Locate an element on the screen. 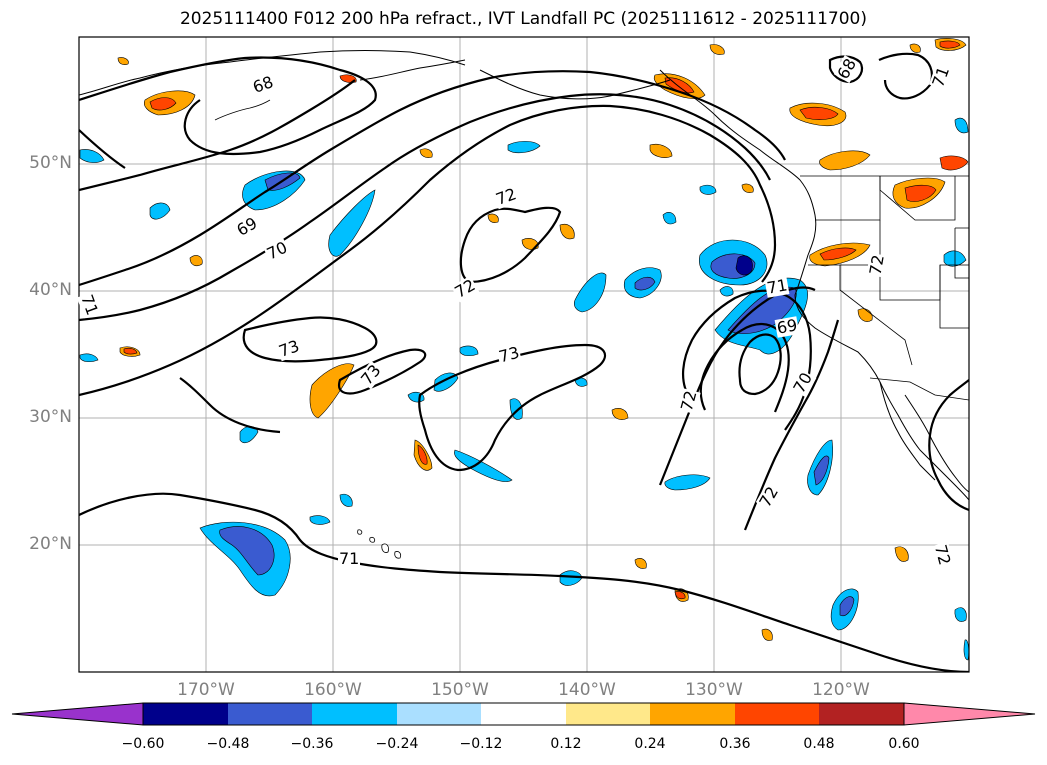 Image resolution: width=1047 pixels, height=765 pixels. colorbar-tick-label: −0.36 is located at coordinates (312, 744).